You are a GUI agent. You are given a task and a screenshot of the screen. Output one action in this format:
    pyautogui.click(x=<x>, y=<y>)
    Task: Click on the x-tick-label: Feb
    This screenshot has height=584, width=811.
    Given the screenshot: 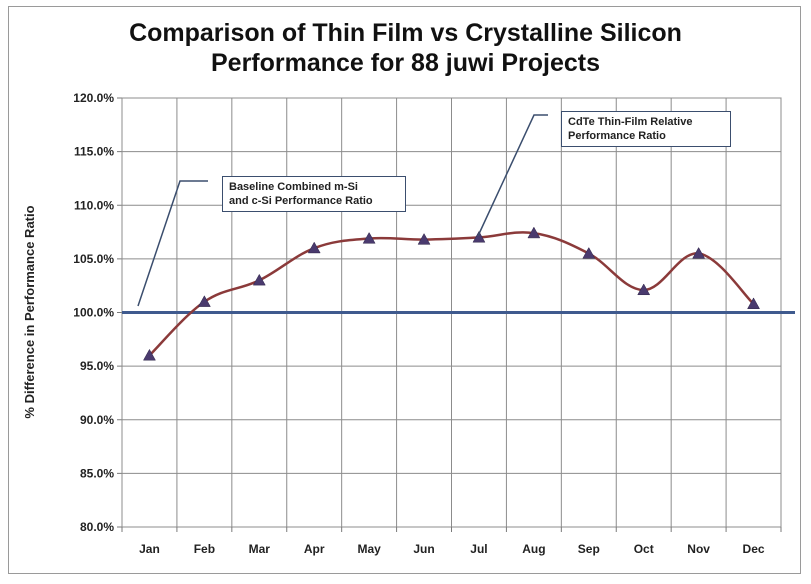 What is the action you would take?
    pyautogui.click(x=204, y=549)
    